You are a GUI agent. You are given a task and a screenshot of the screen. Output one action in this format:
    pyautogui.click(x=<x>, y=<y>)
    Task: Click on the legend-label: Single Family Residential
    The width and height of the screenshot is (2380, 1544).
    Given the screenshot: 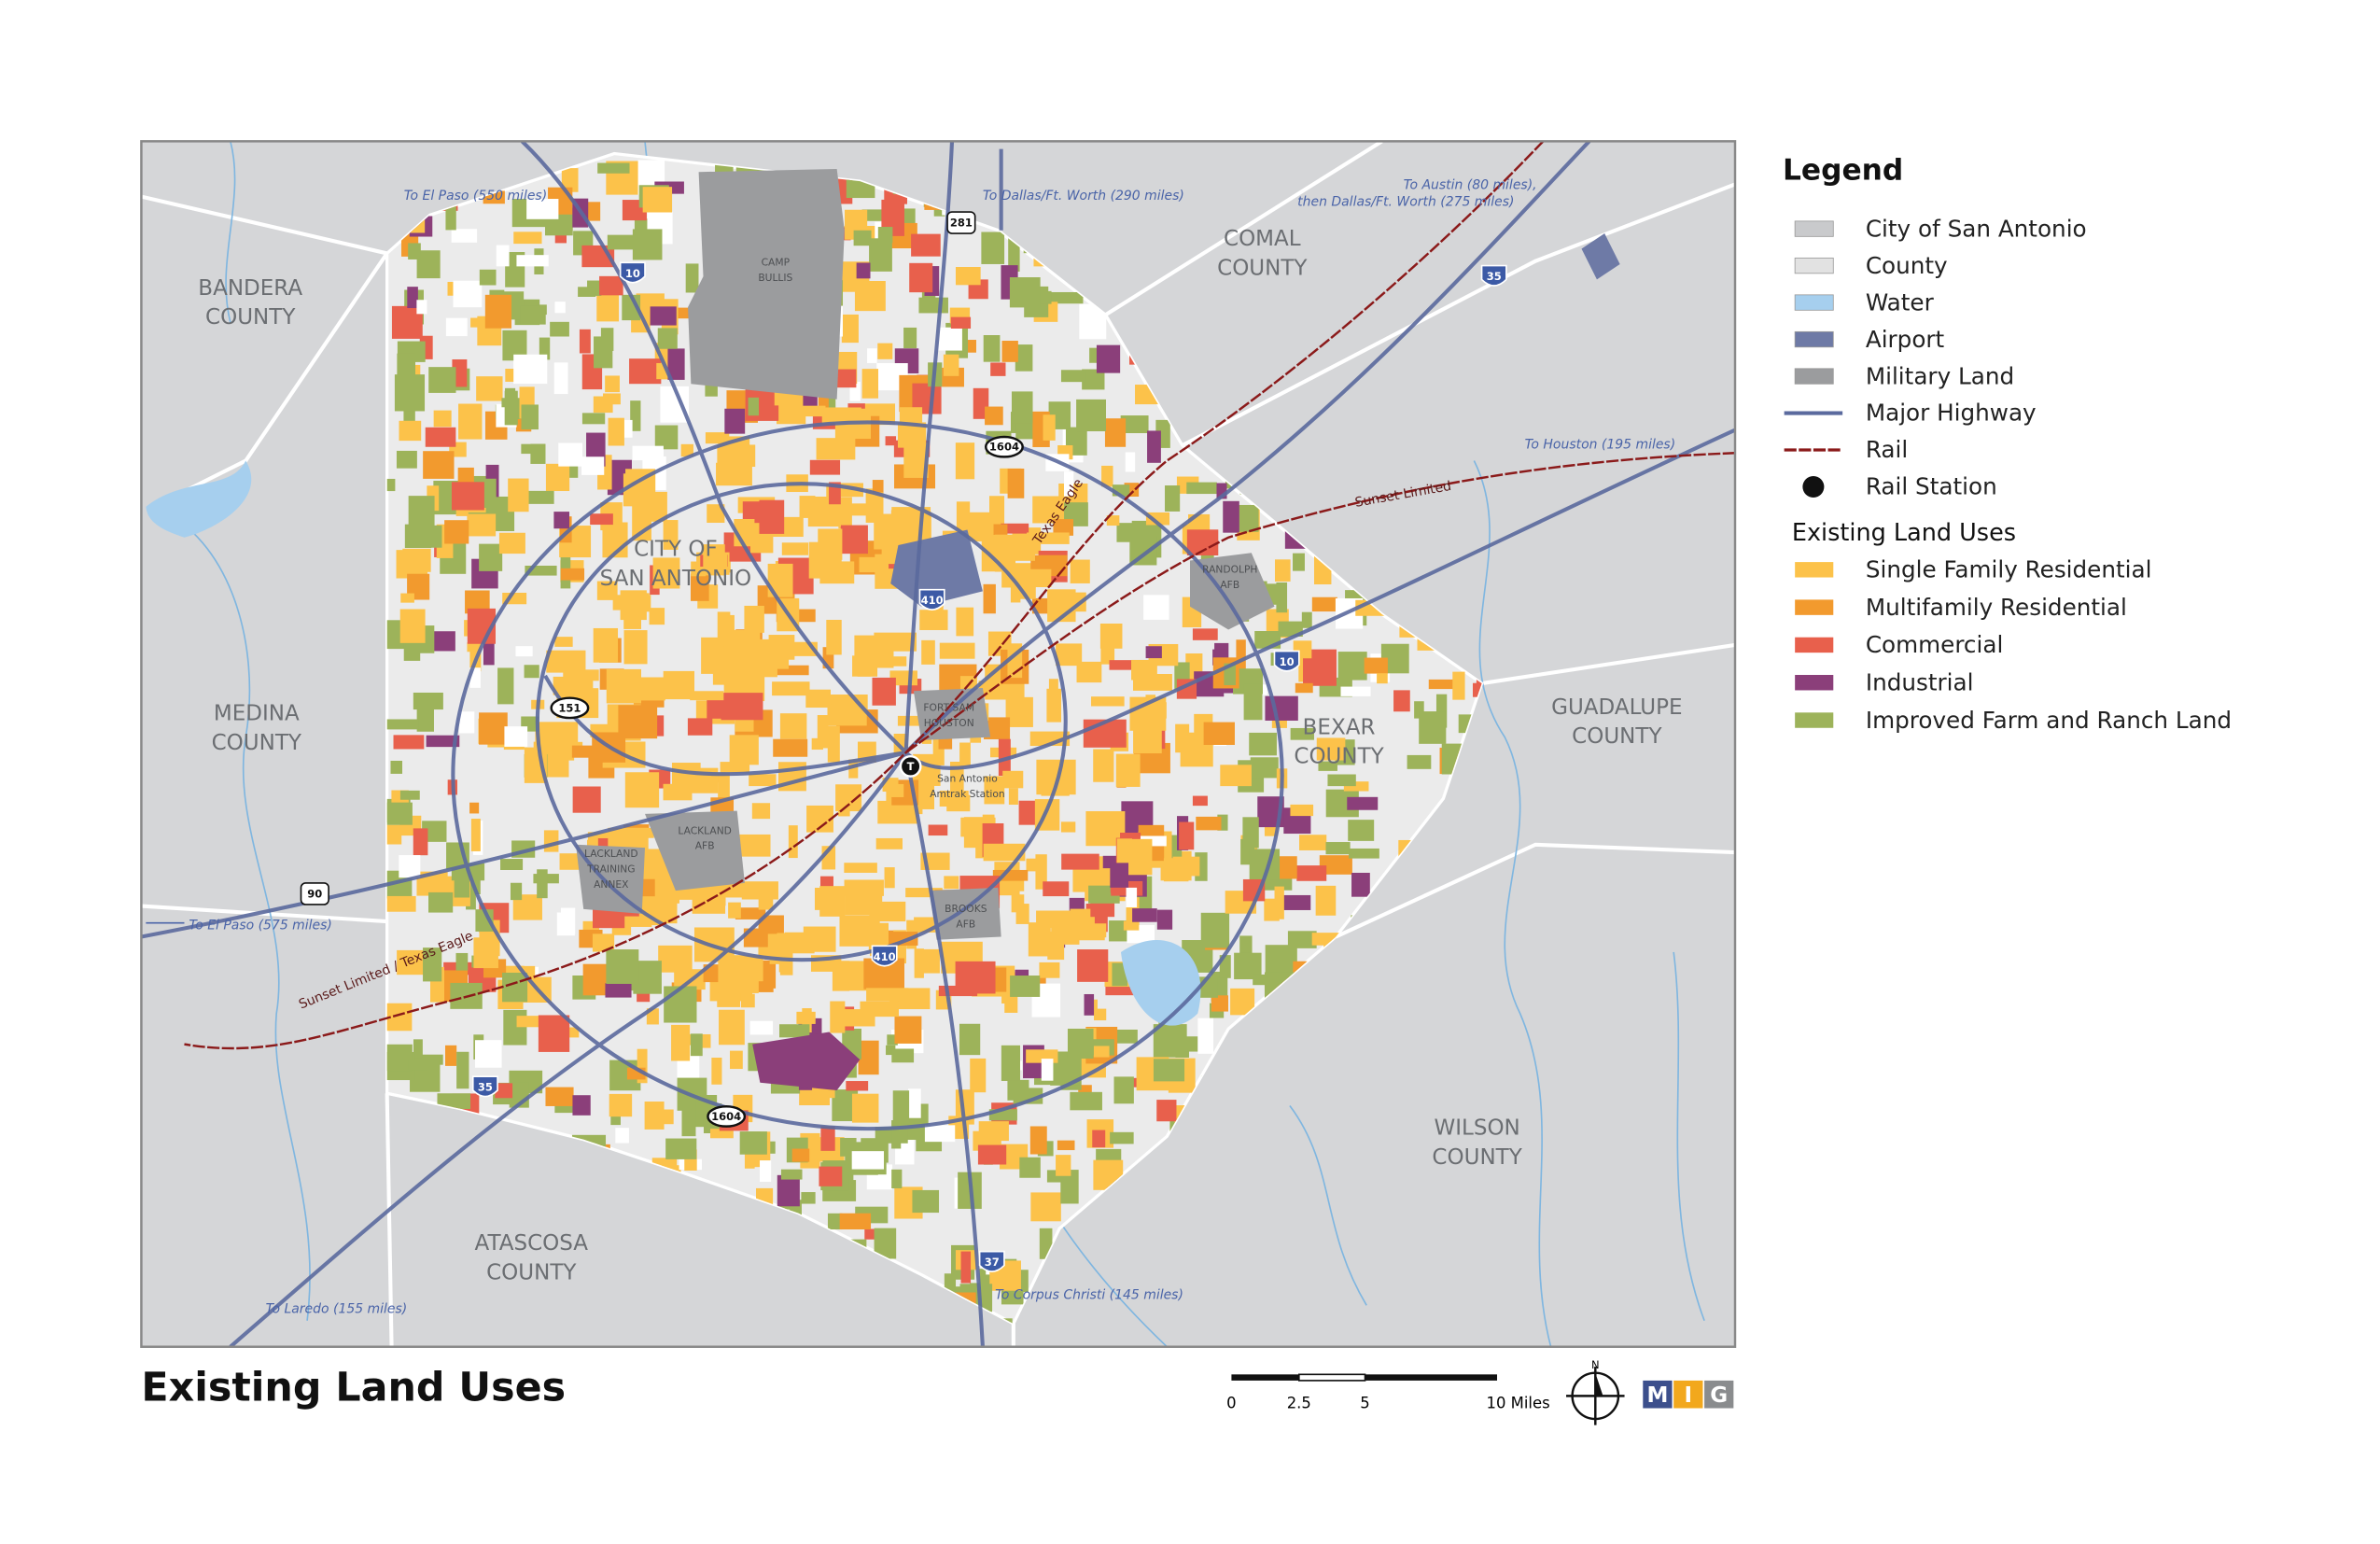 What is the action you would take?
    pyautogui.click(x=2009, y=569)
    